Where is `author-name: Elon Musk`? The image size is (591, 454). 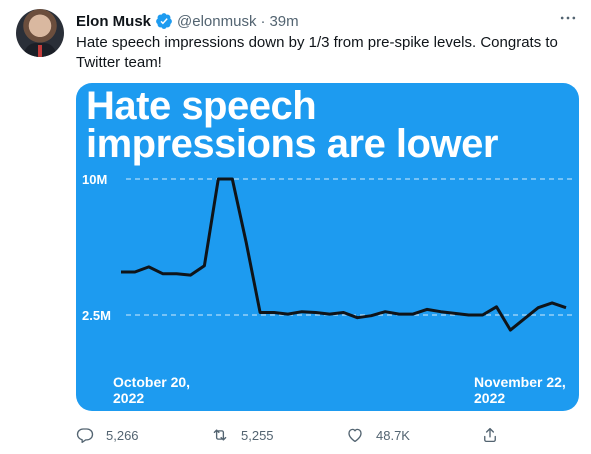 author-name: Elon Musk is located at coordinates (114, 21).